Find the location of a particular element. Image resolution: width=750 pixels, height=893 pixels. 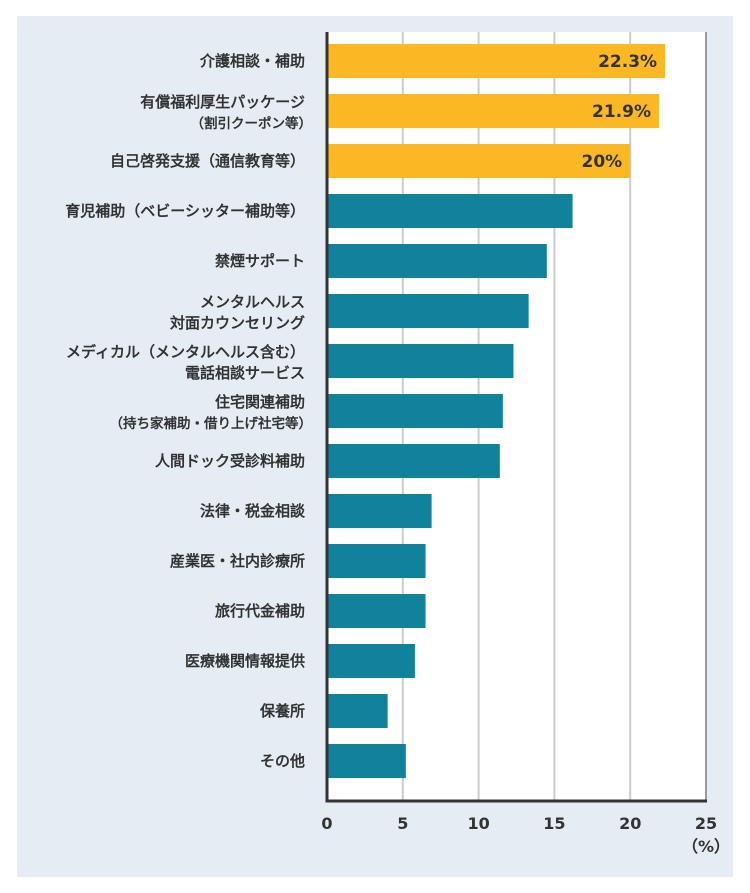

category-label: 有償福利厚生パッケージ is located at coordinates (222, 102).